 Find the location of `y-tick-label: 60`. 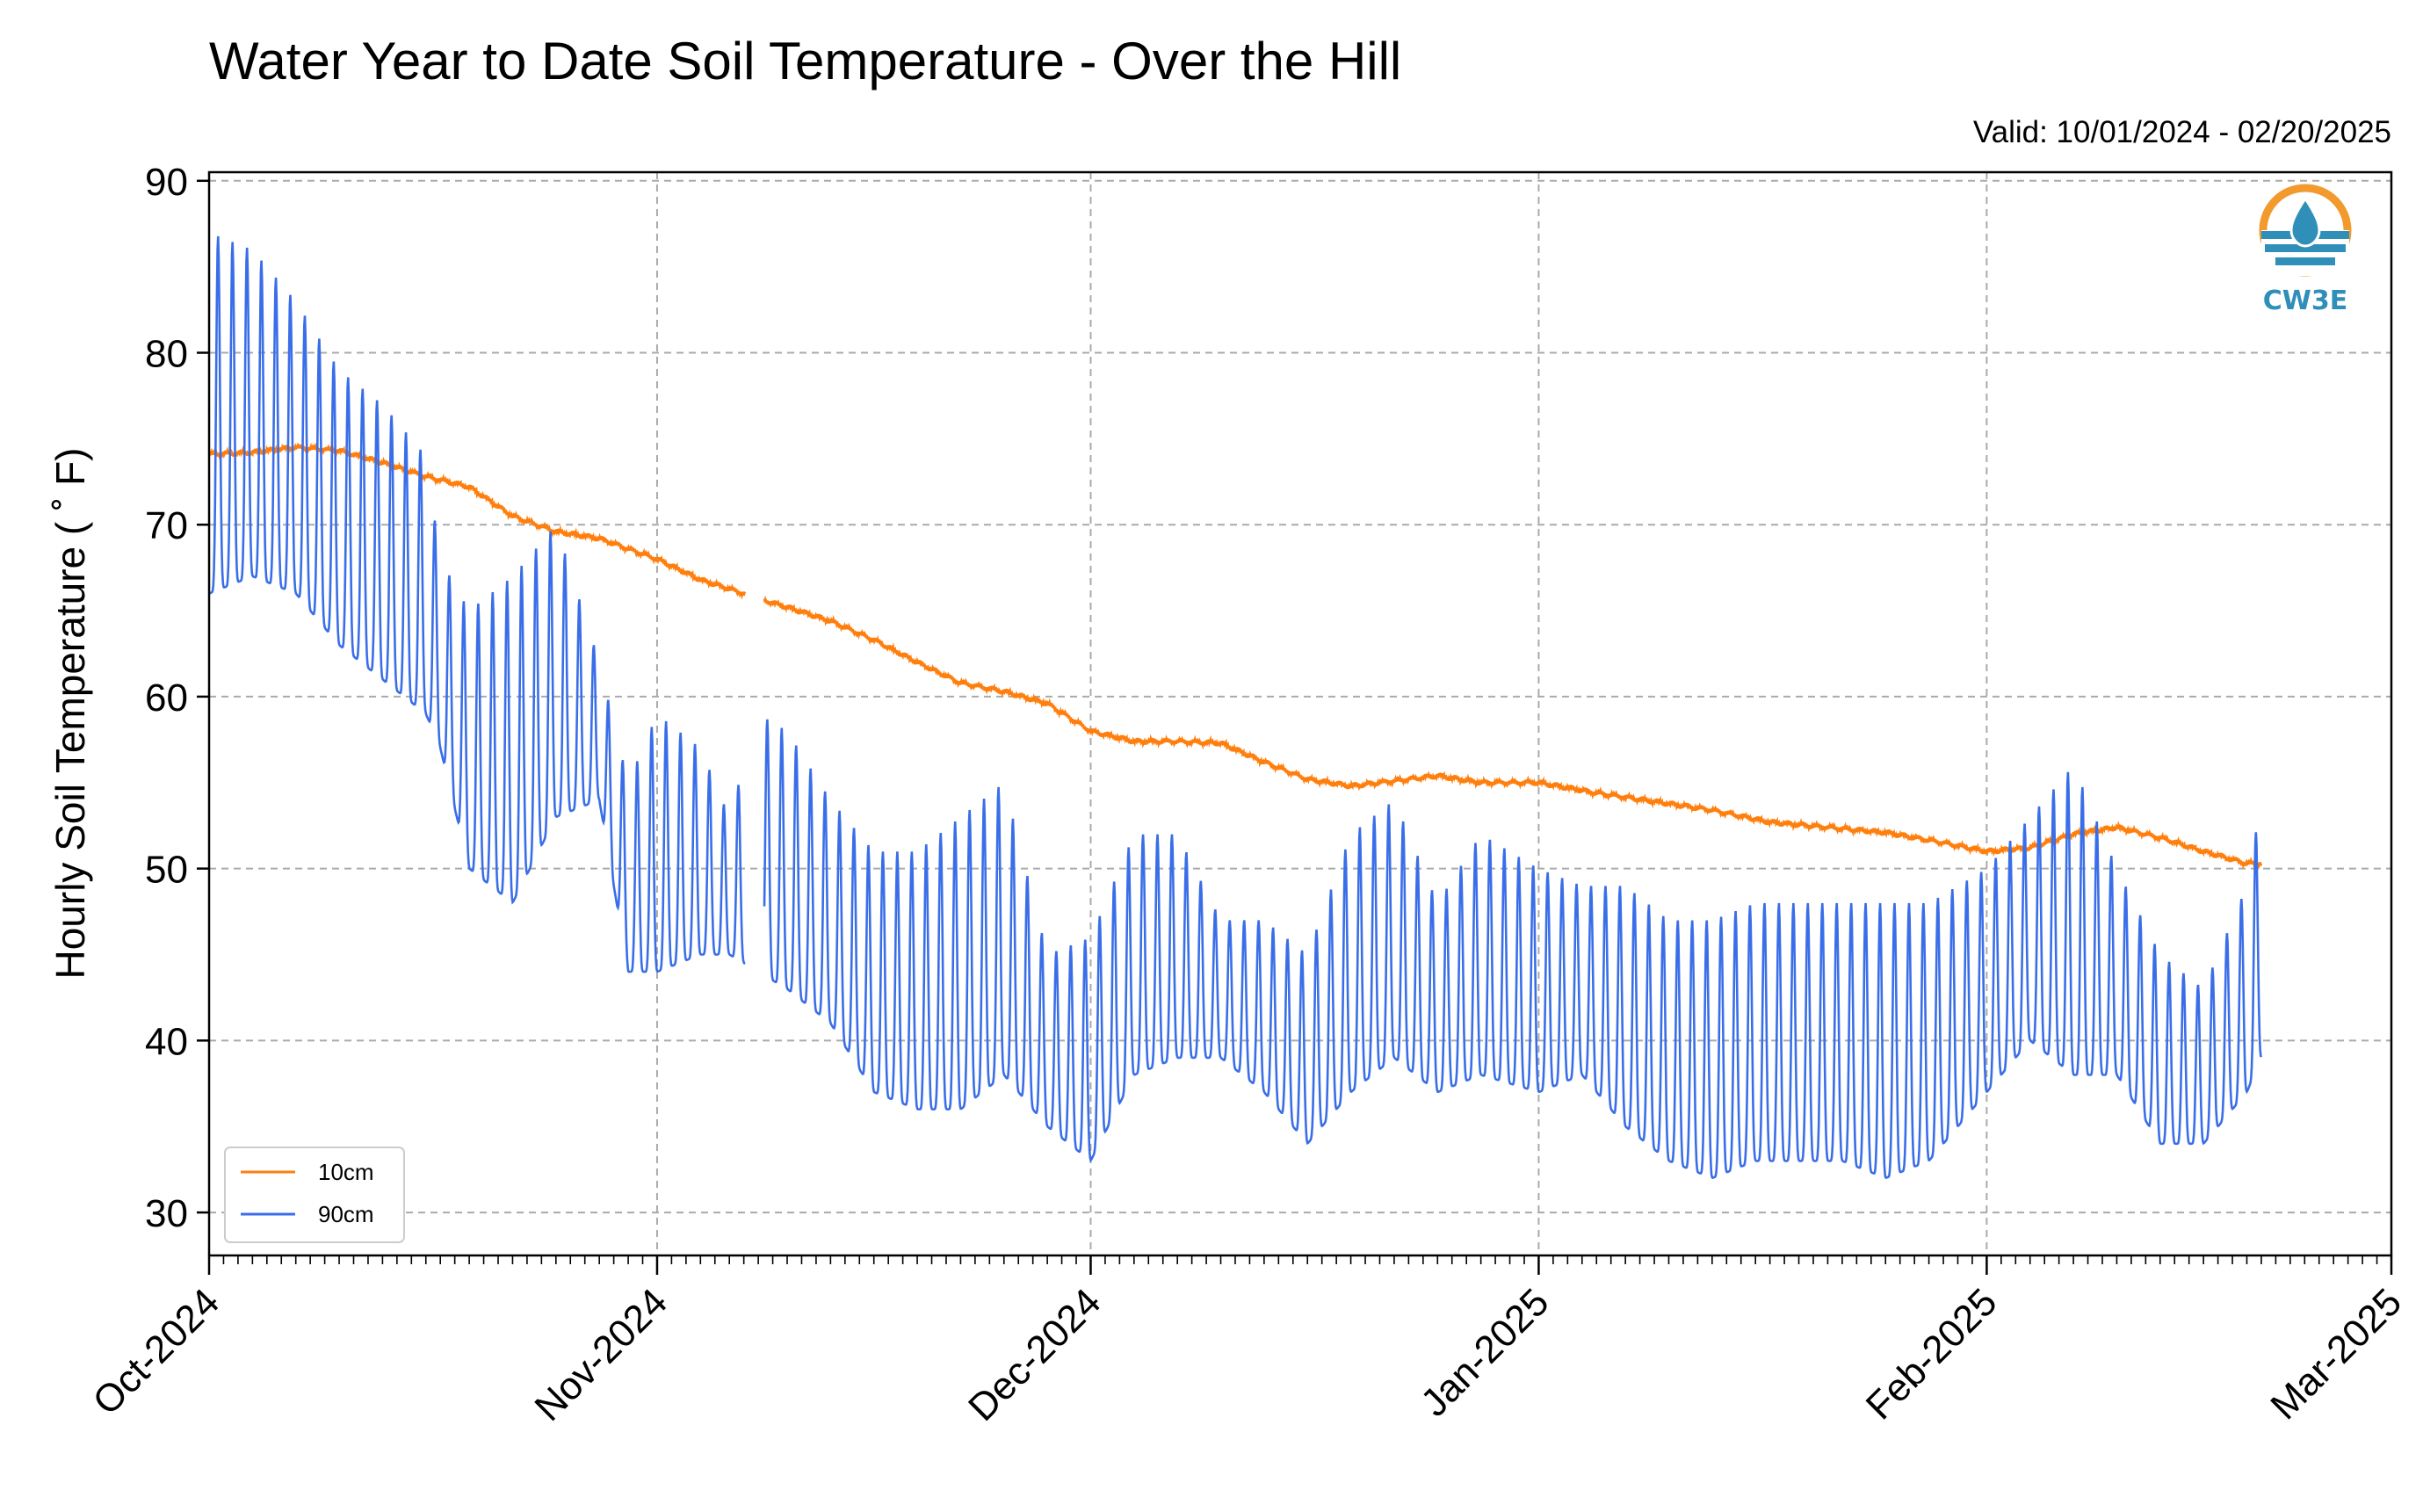

y-tick-label: 60 is located at coordinates (166, 698).